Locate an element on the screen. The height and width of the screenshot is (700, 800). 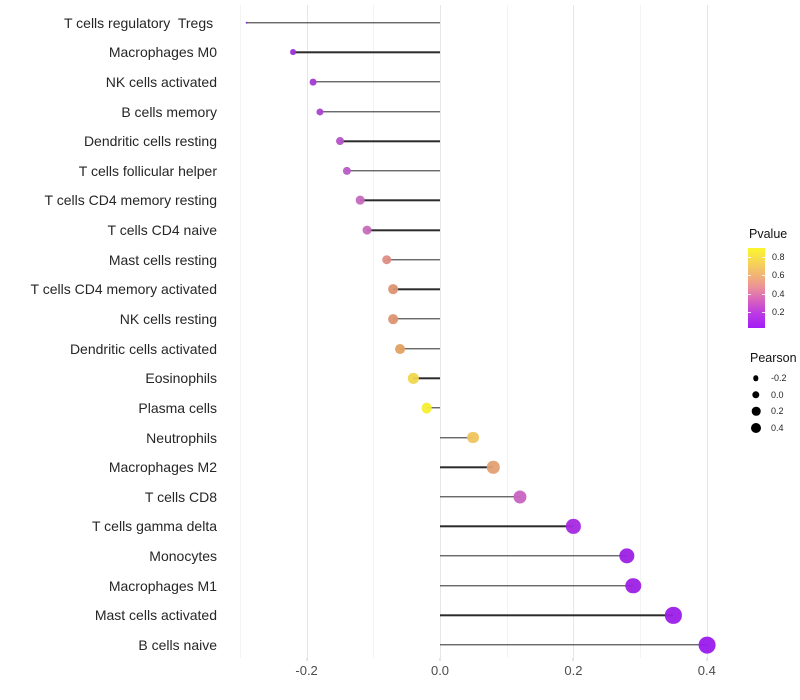
pvalue-tick-label: 0.6 is located at coordinates (778, 275).